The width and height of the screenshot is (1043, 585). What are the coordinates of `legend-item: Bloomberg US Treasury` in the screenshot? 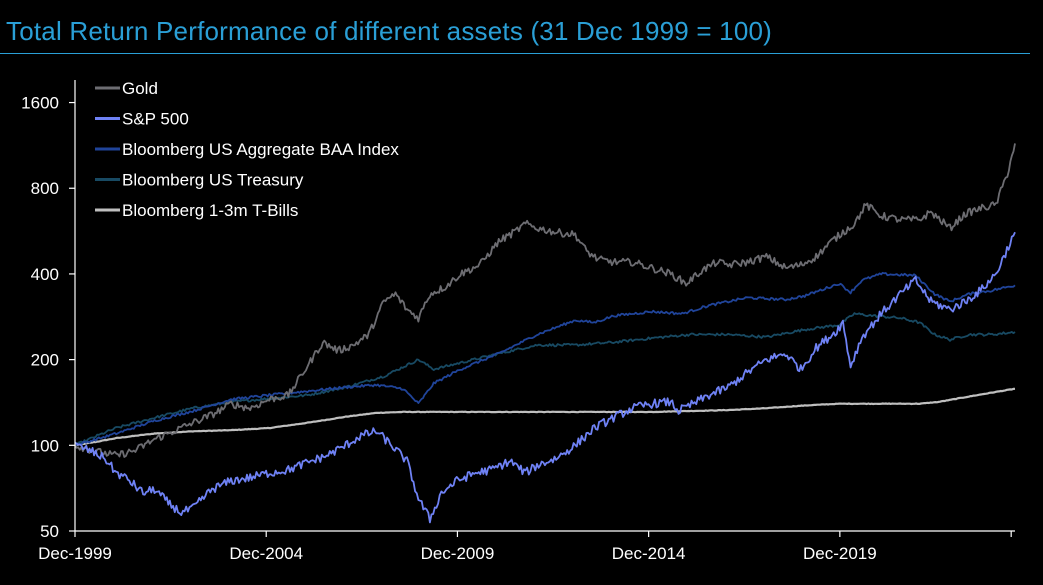 It's located at (199, 180).